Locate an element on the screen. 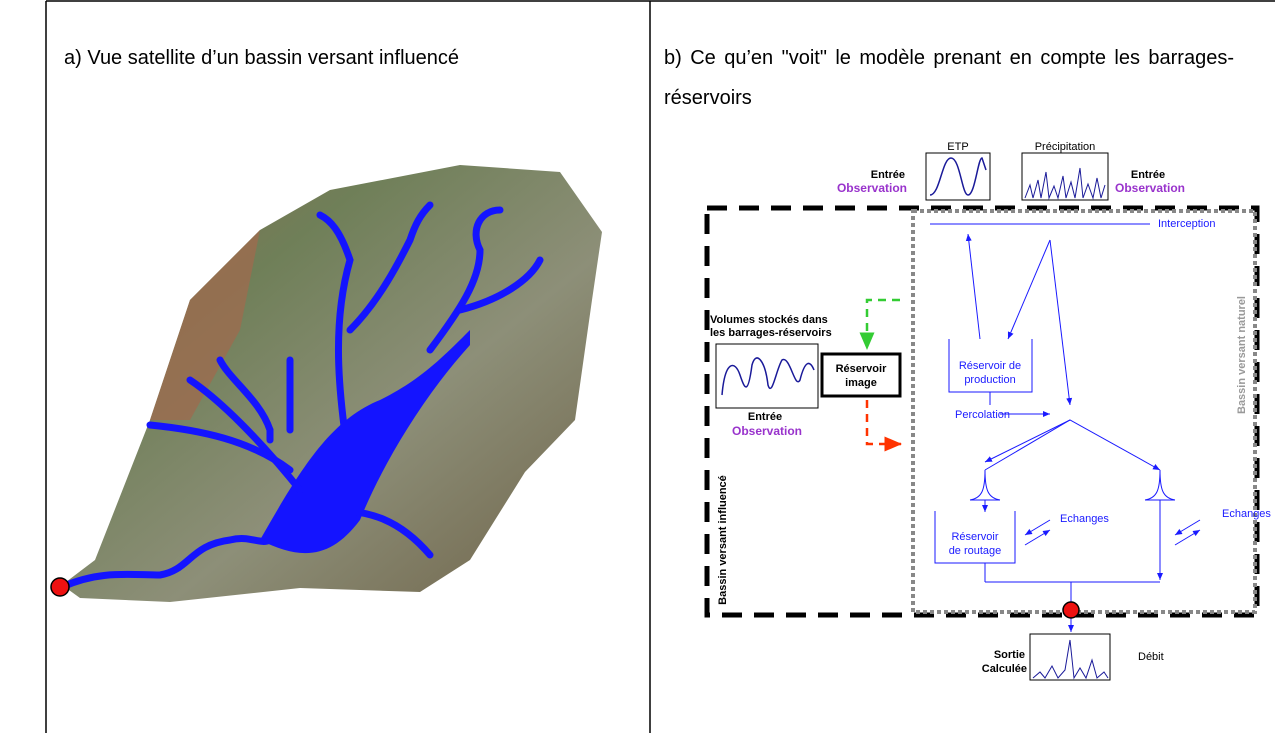 This screenshot has width=1275, height=733. production-reservoir-label: Réservoir de is located at coordinates (990, 366).